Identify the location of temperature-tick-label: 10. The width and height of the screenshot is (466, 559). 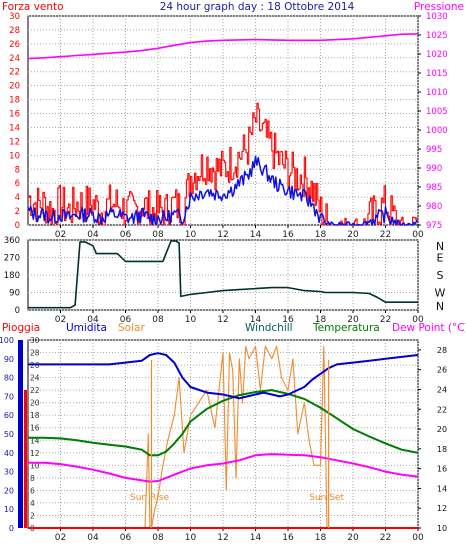
(442, 528).